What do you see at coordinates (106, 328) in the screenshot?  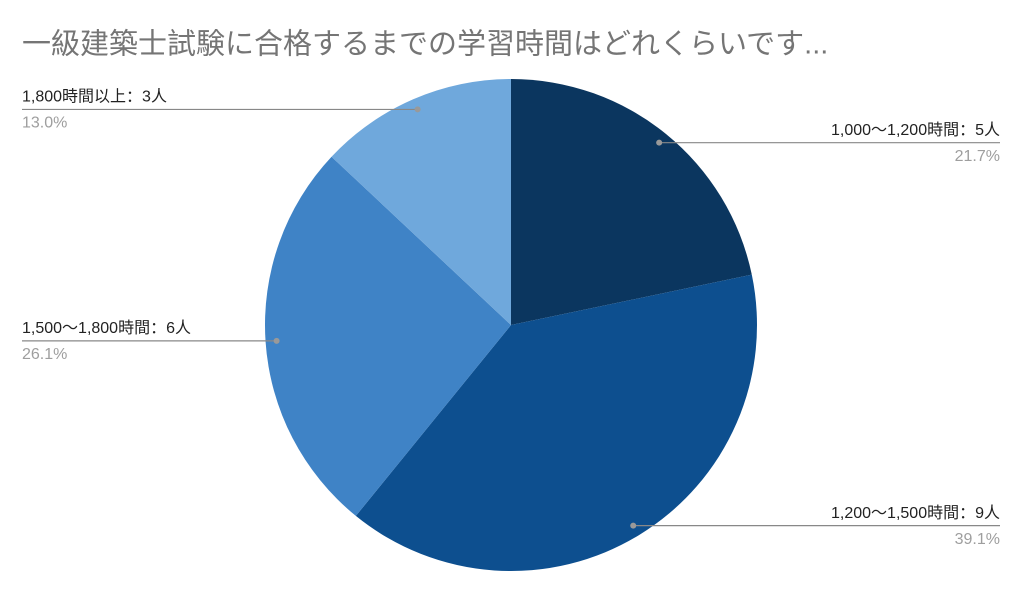 I see `slice-label: 1,500〜1,800時間：6人` at bounding box center [106, 328].